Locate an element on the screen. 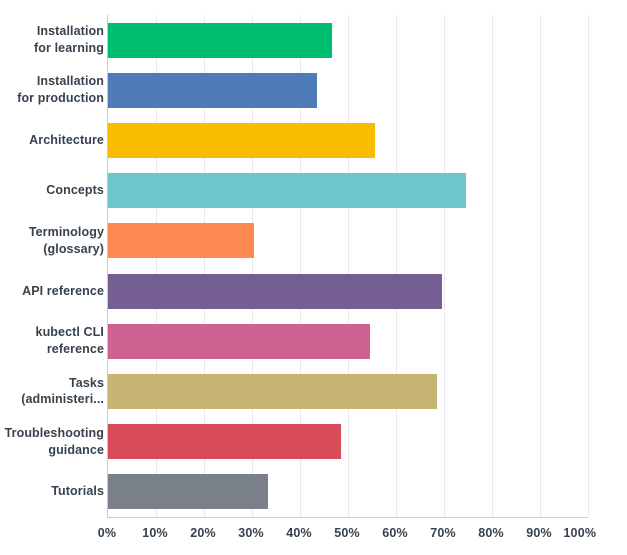 Image resolution: width=627 pixels, height=555 pixels. x-tick-label-30: 30% is located at coordinates (251, 533).